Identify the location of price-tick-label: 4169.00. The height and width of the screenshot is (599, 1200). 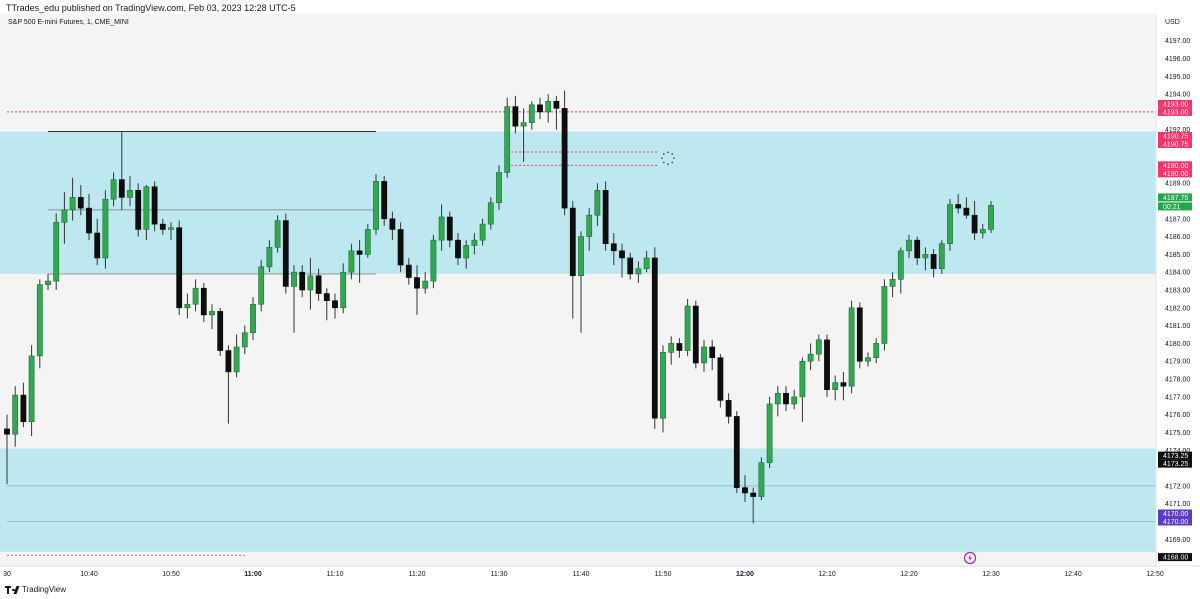
(1177, 540).